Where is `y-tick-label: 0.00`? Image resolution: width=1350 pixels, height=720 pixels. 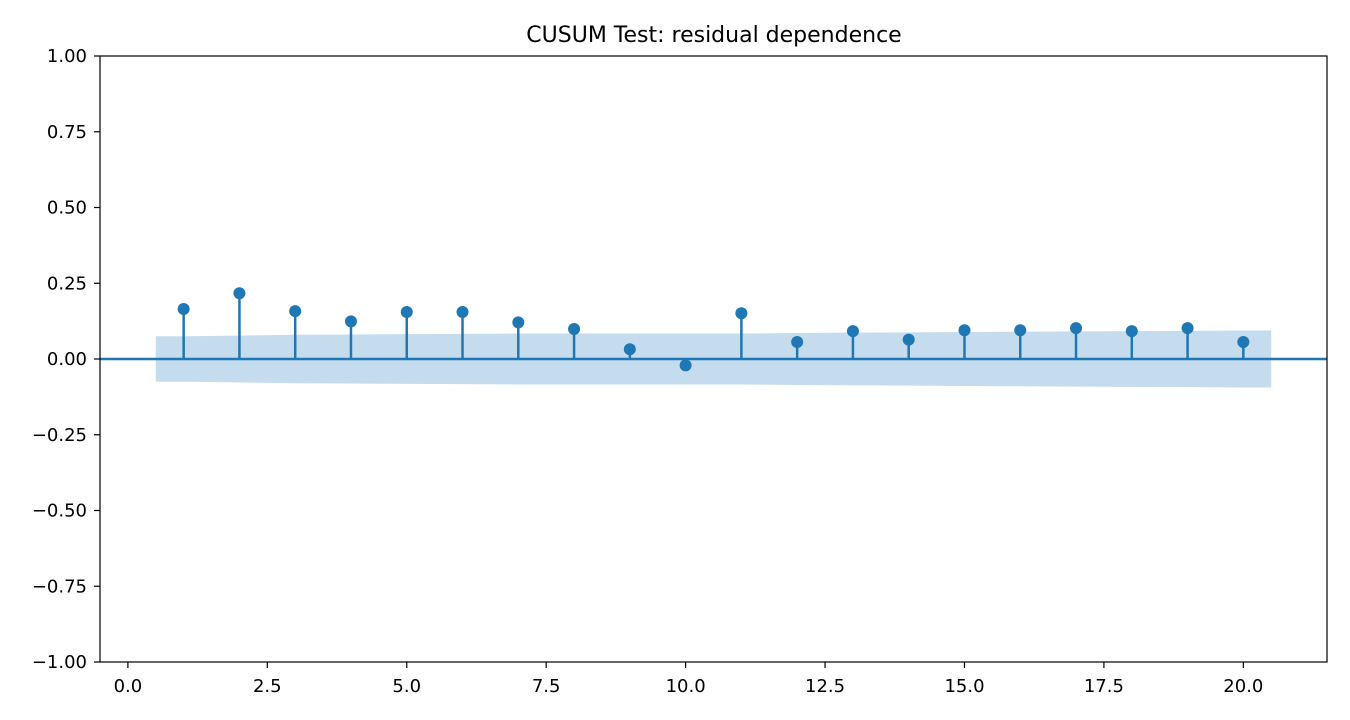 y-tick-label: 0.00 is located at coordinates (67, 359).